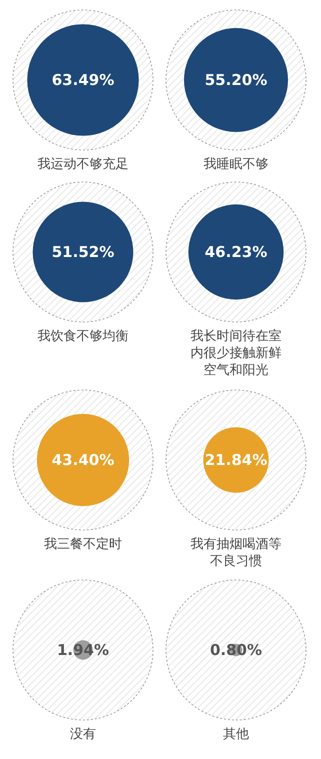 This screenshot has height=759, width=321. I want to click on category-label: 其他, so click(236, 734).